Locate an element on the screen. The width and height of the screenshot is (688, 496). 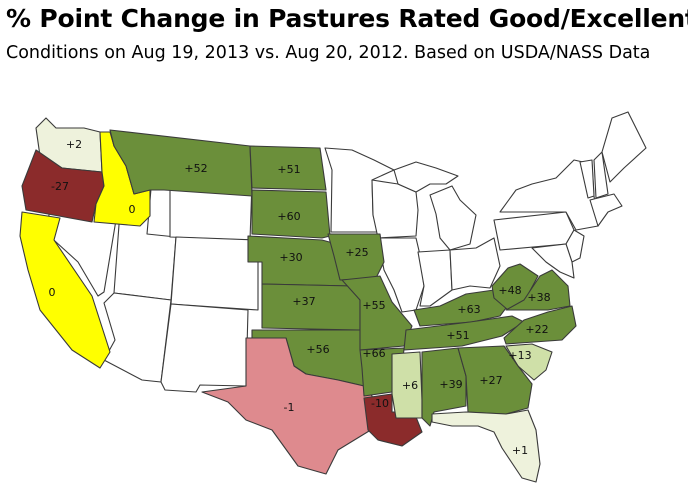
state-nj is located at coordinates (575, 246).